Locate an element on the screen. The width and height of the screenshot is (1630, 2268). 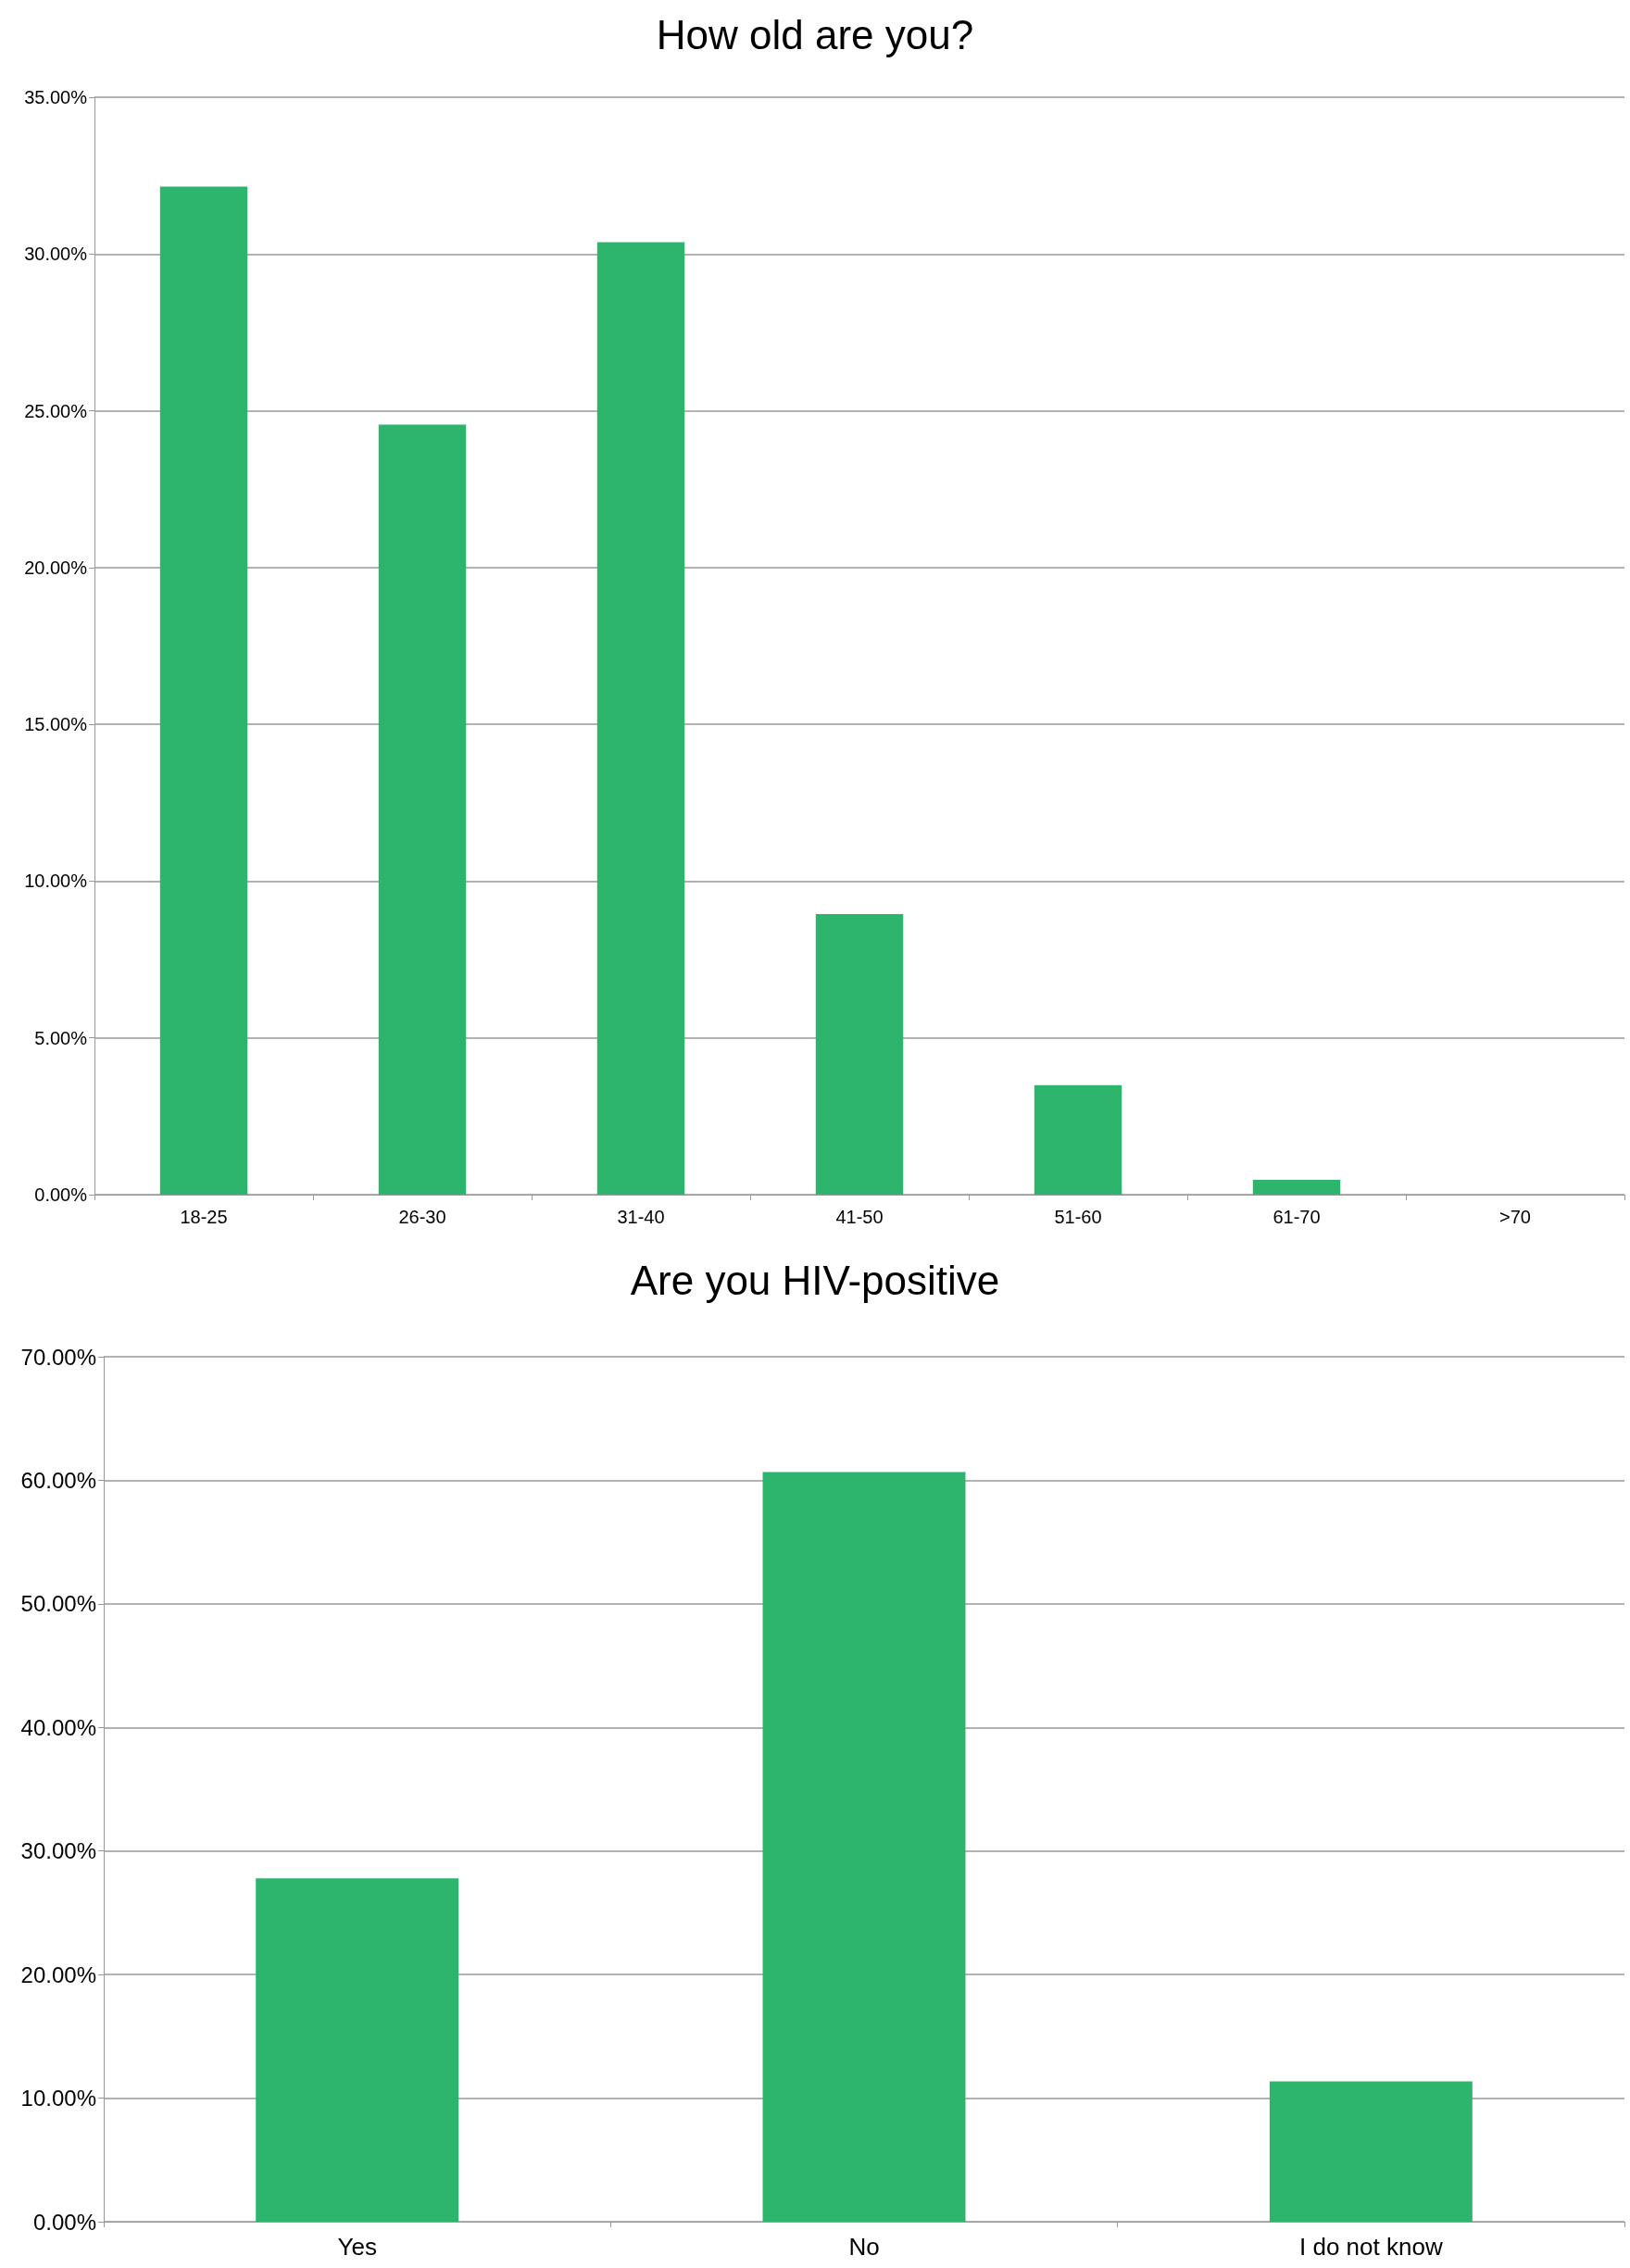
chart-title: Are you HIV-positive is located at coordinates (815, 1280).